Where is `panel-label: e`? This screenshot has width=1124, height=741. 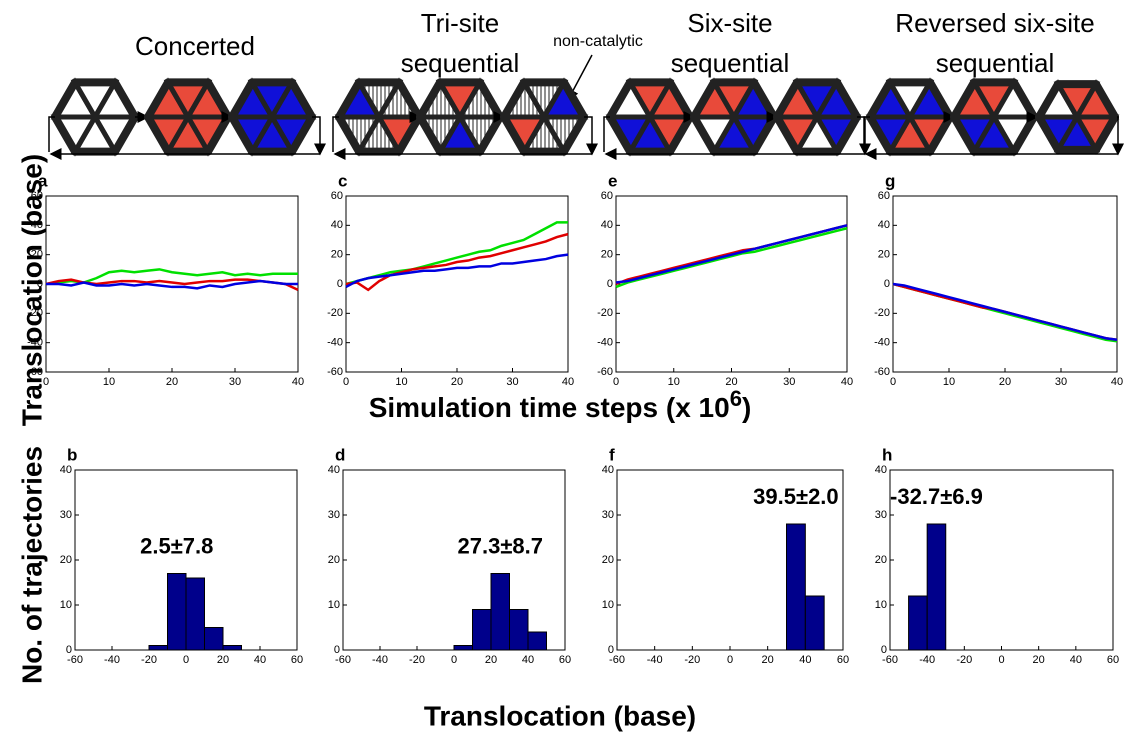
panel-label: e is located at coordinates (612, 180).